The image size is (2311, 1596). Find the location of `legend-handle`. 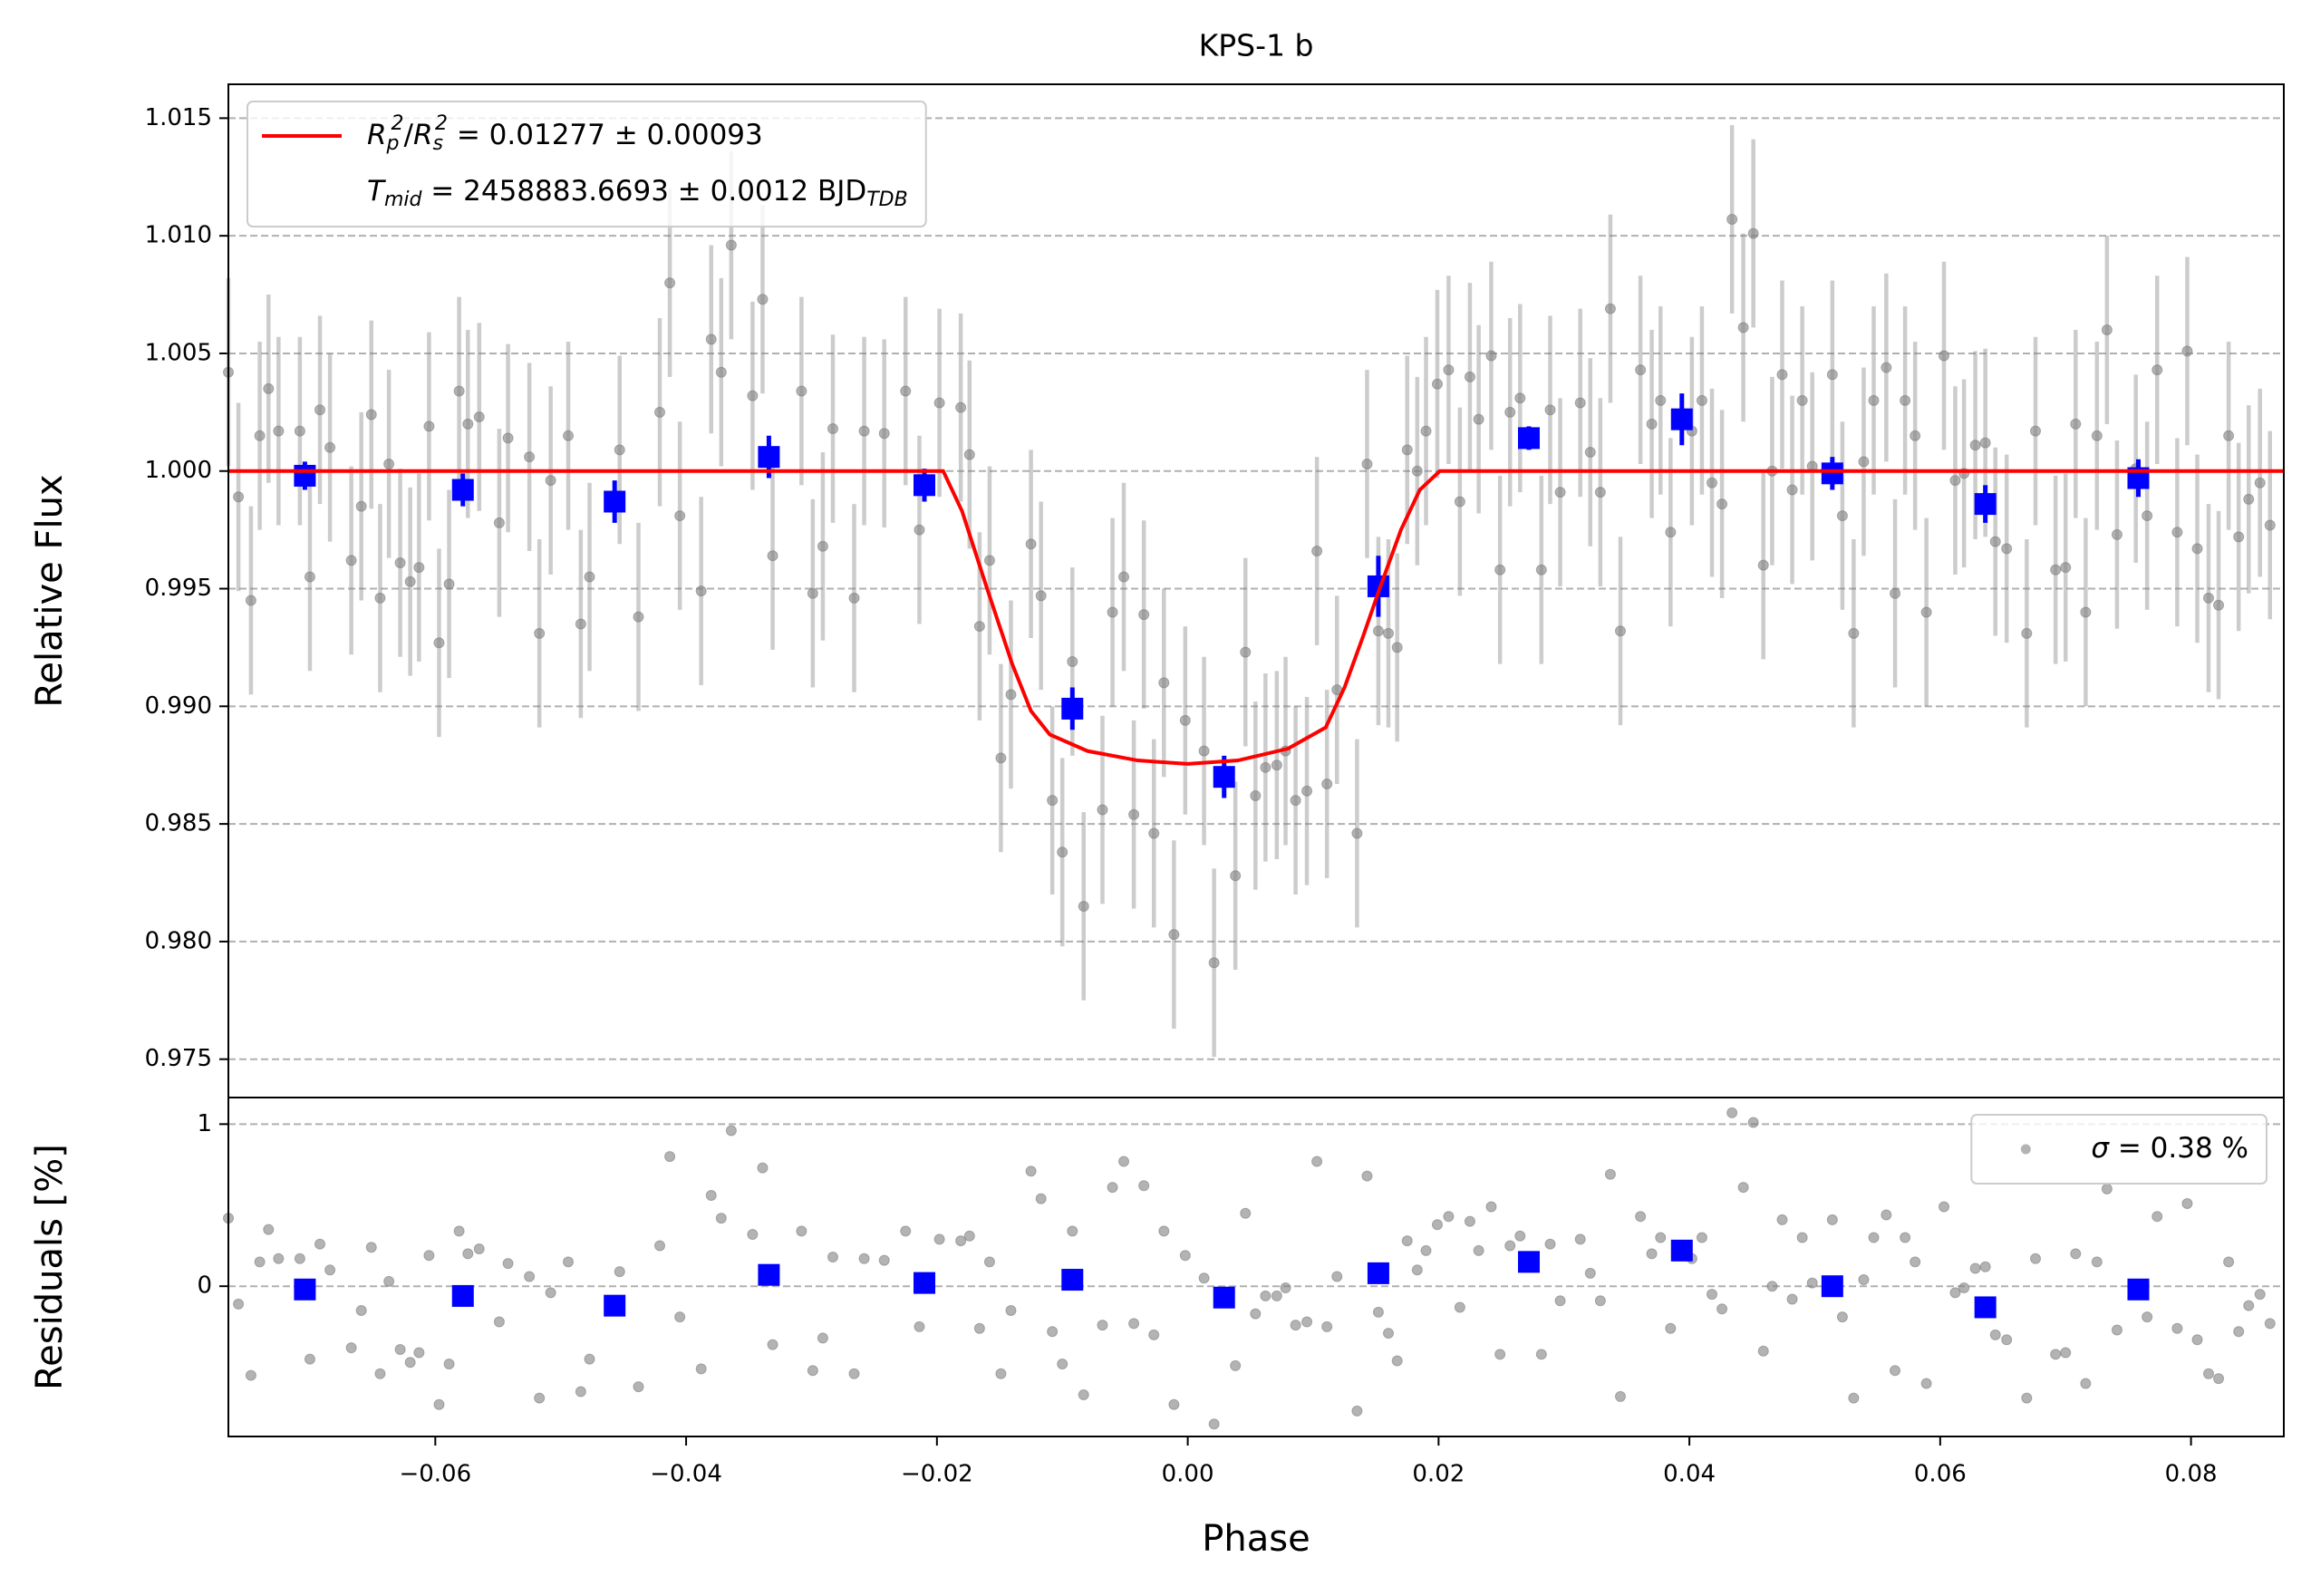

legend-handle is located at coordinates (2026, 1149).